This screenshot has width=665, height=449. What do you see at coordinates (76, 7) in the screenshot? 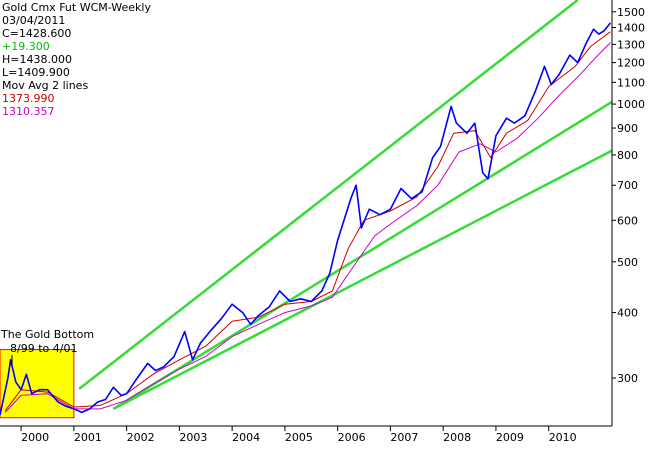
I see `chart-title: Gold Cmx Fut WCM-Weekly` at bounding box center [76, 7].